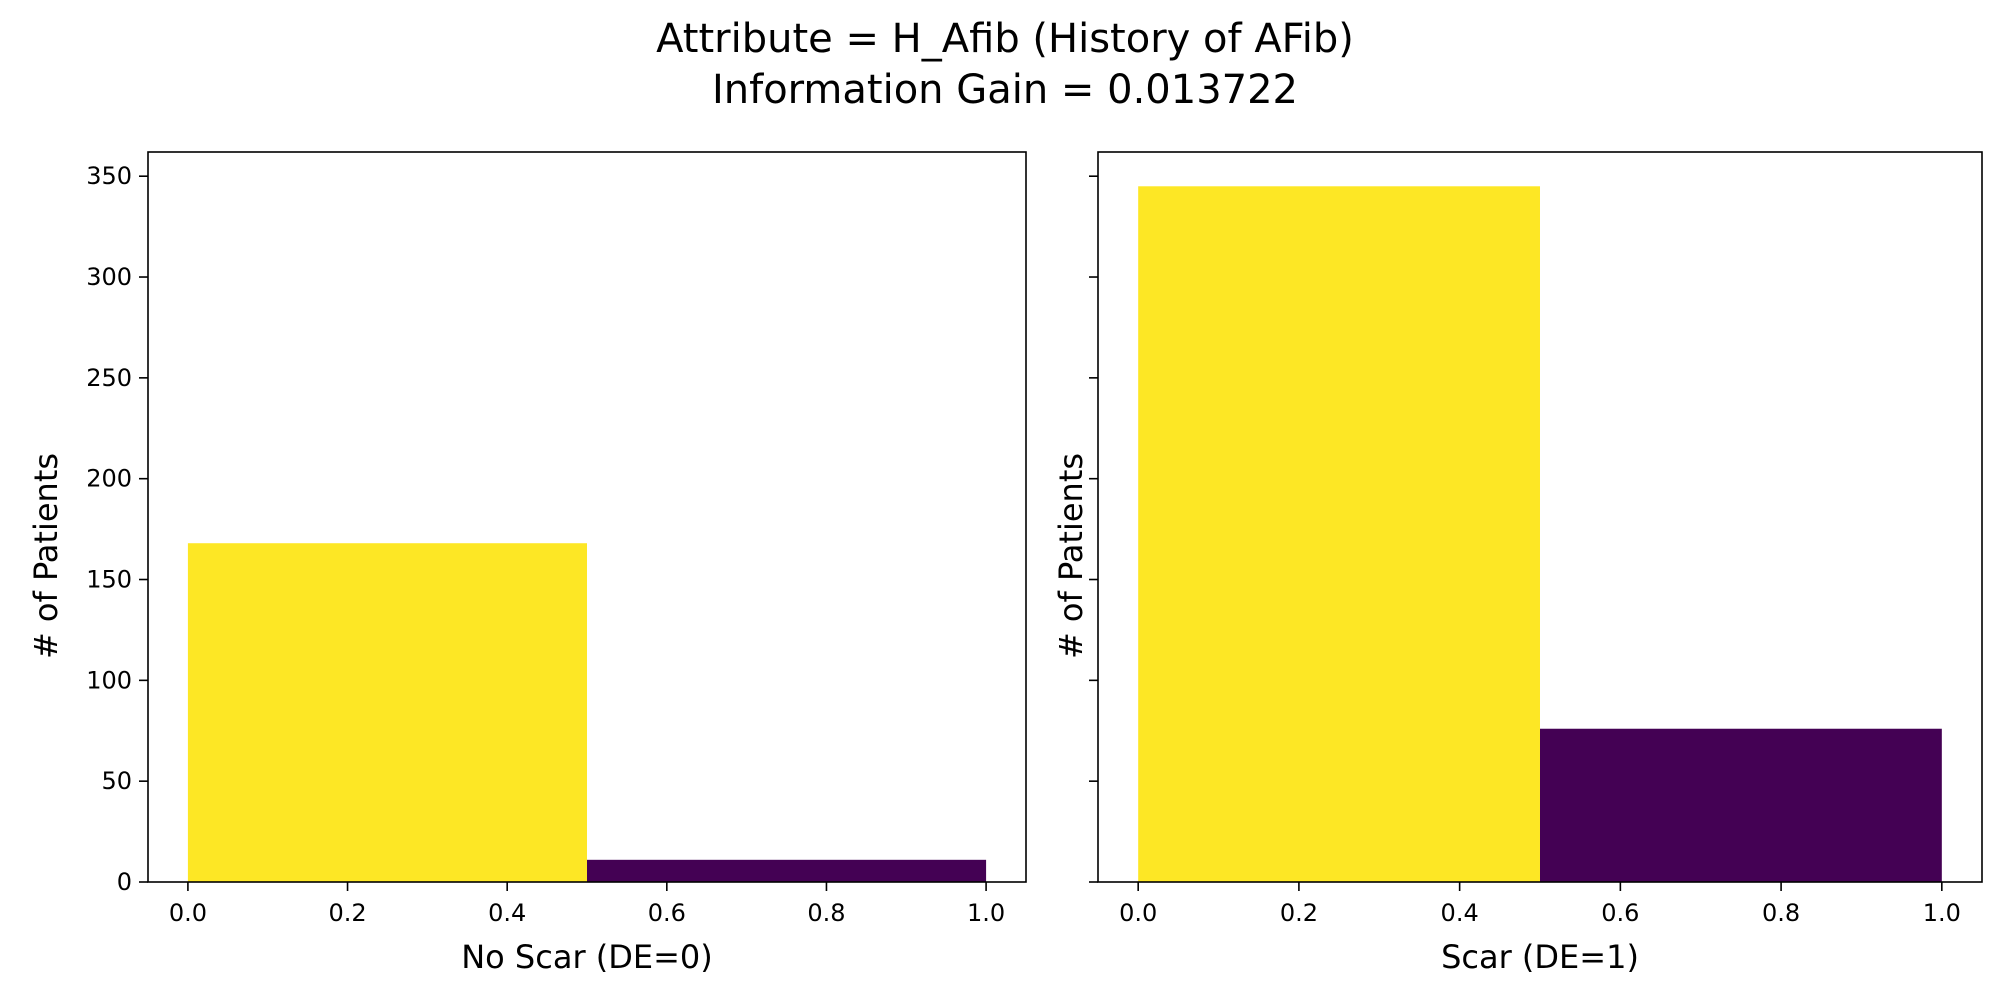  What do you see at coordinates (109, 680) in the screenshot?
I see `left-y-tick-label: 100` at bounding box center [109, 680].